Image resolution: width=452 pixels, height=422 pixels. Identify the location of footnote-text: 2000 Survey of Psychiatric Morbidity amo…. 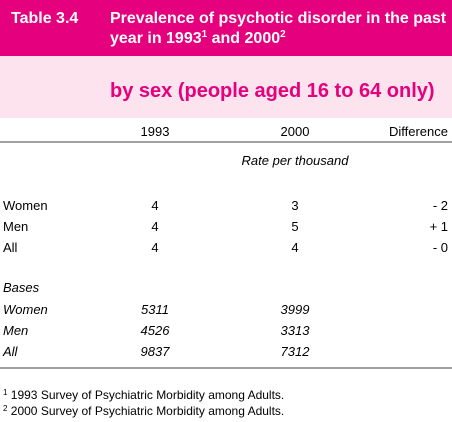
(145, 411).